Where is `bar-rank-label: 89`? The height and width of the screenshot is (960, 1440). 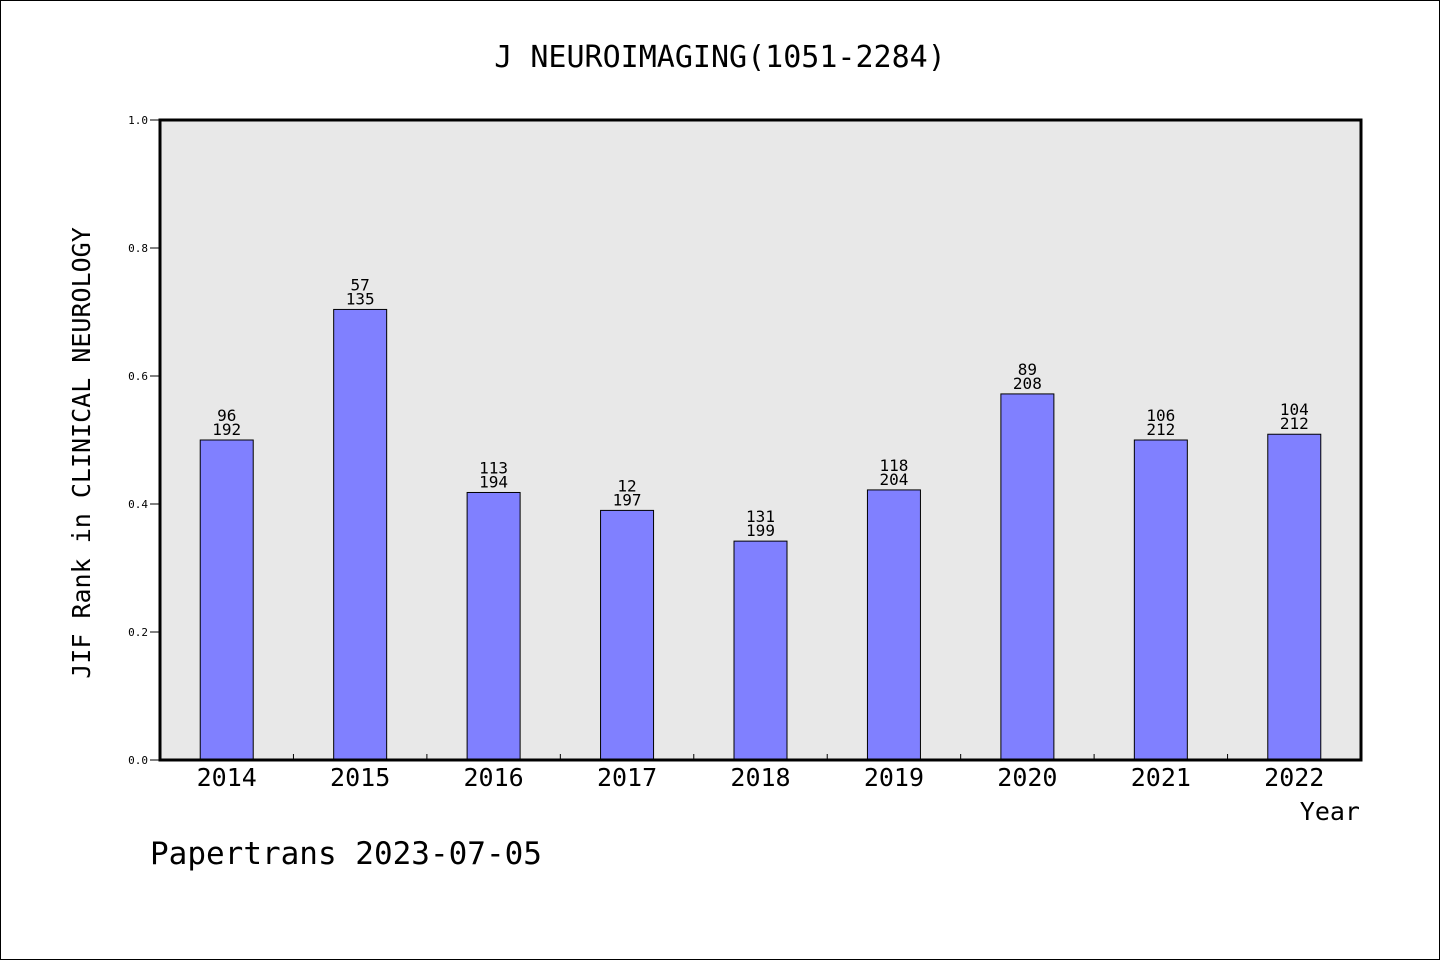 bar-rank-label: 89 is located at coordinates (1027, 369).